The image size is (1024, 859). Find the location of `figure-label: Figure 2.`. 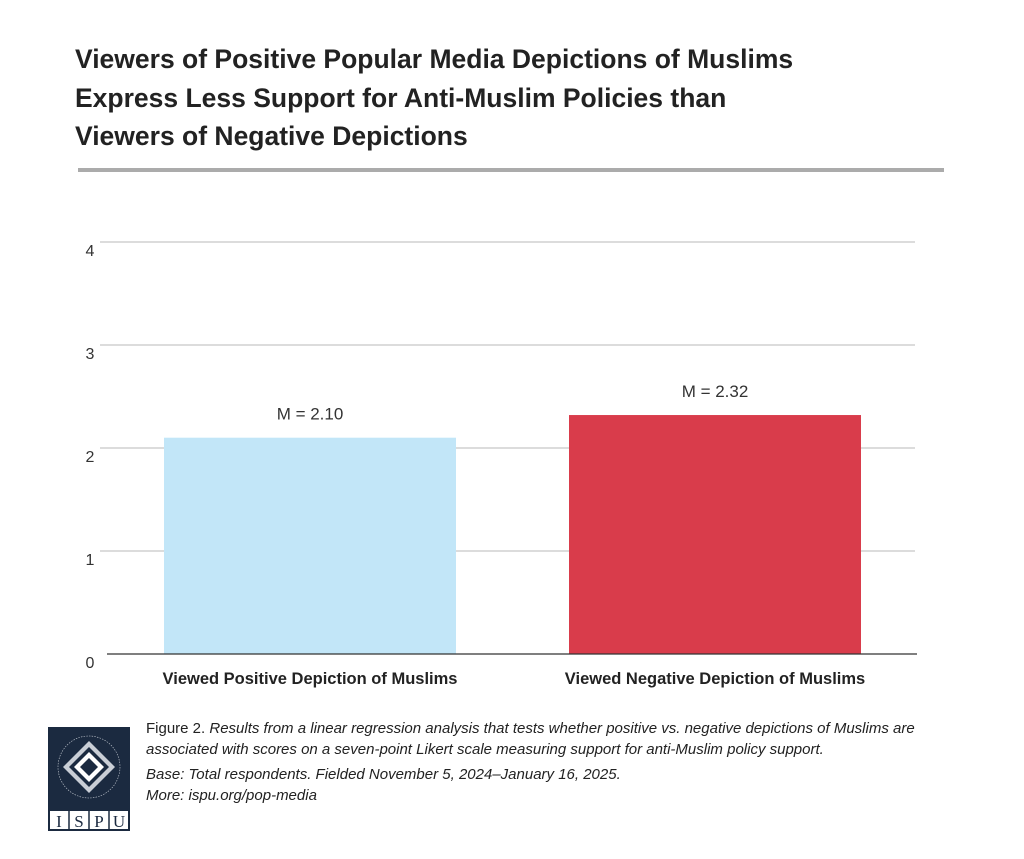

figure-label: Figure 2. is located at coordinates (176, 728).